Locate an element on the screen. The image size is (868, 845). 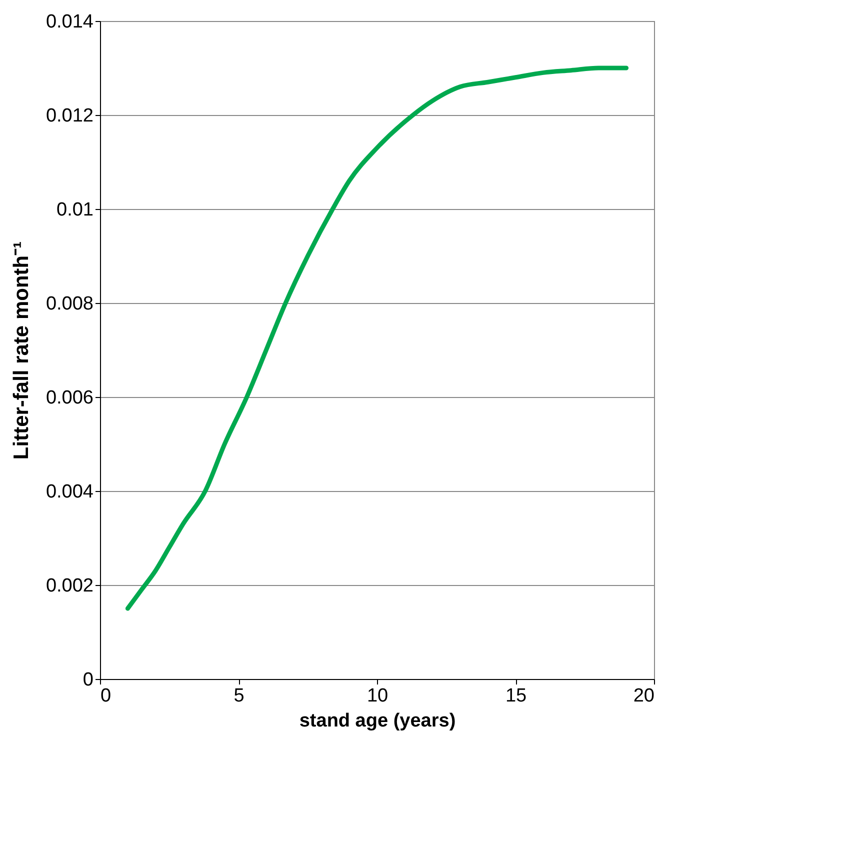
y-tick-label: 0.014 is located at coordinates (70, 22).